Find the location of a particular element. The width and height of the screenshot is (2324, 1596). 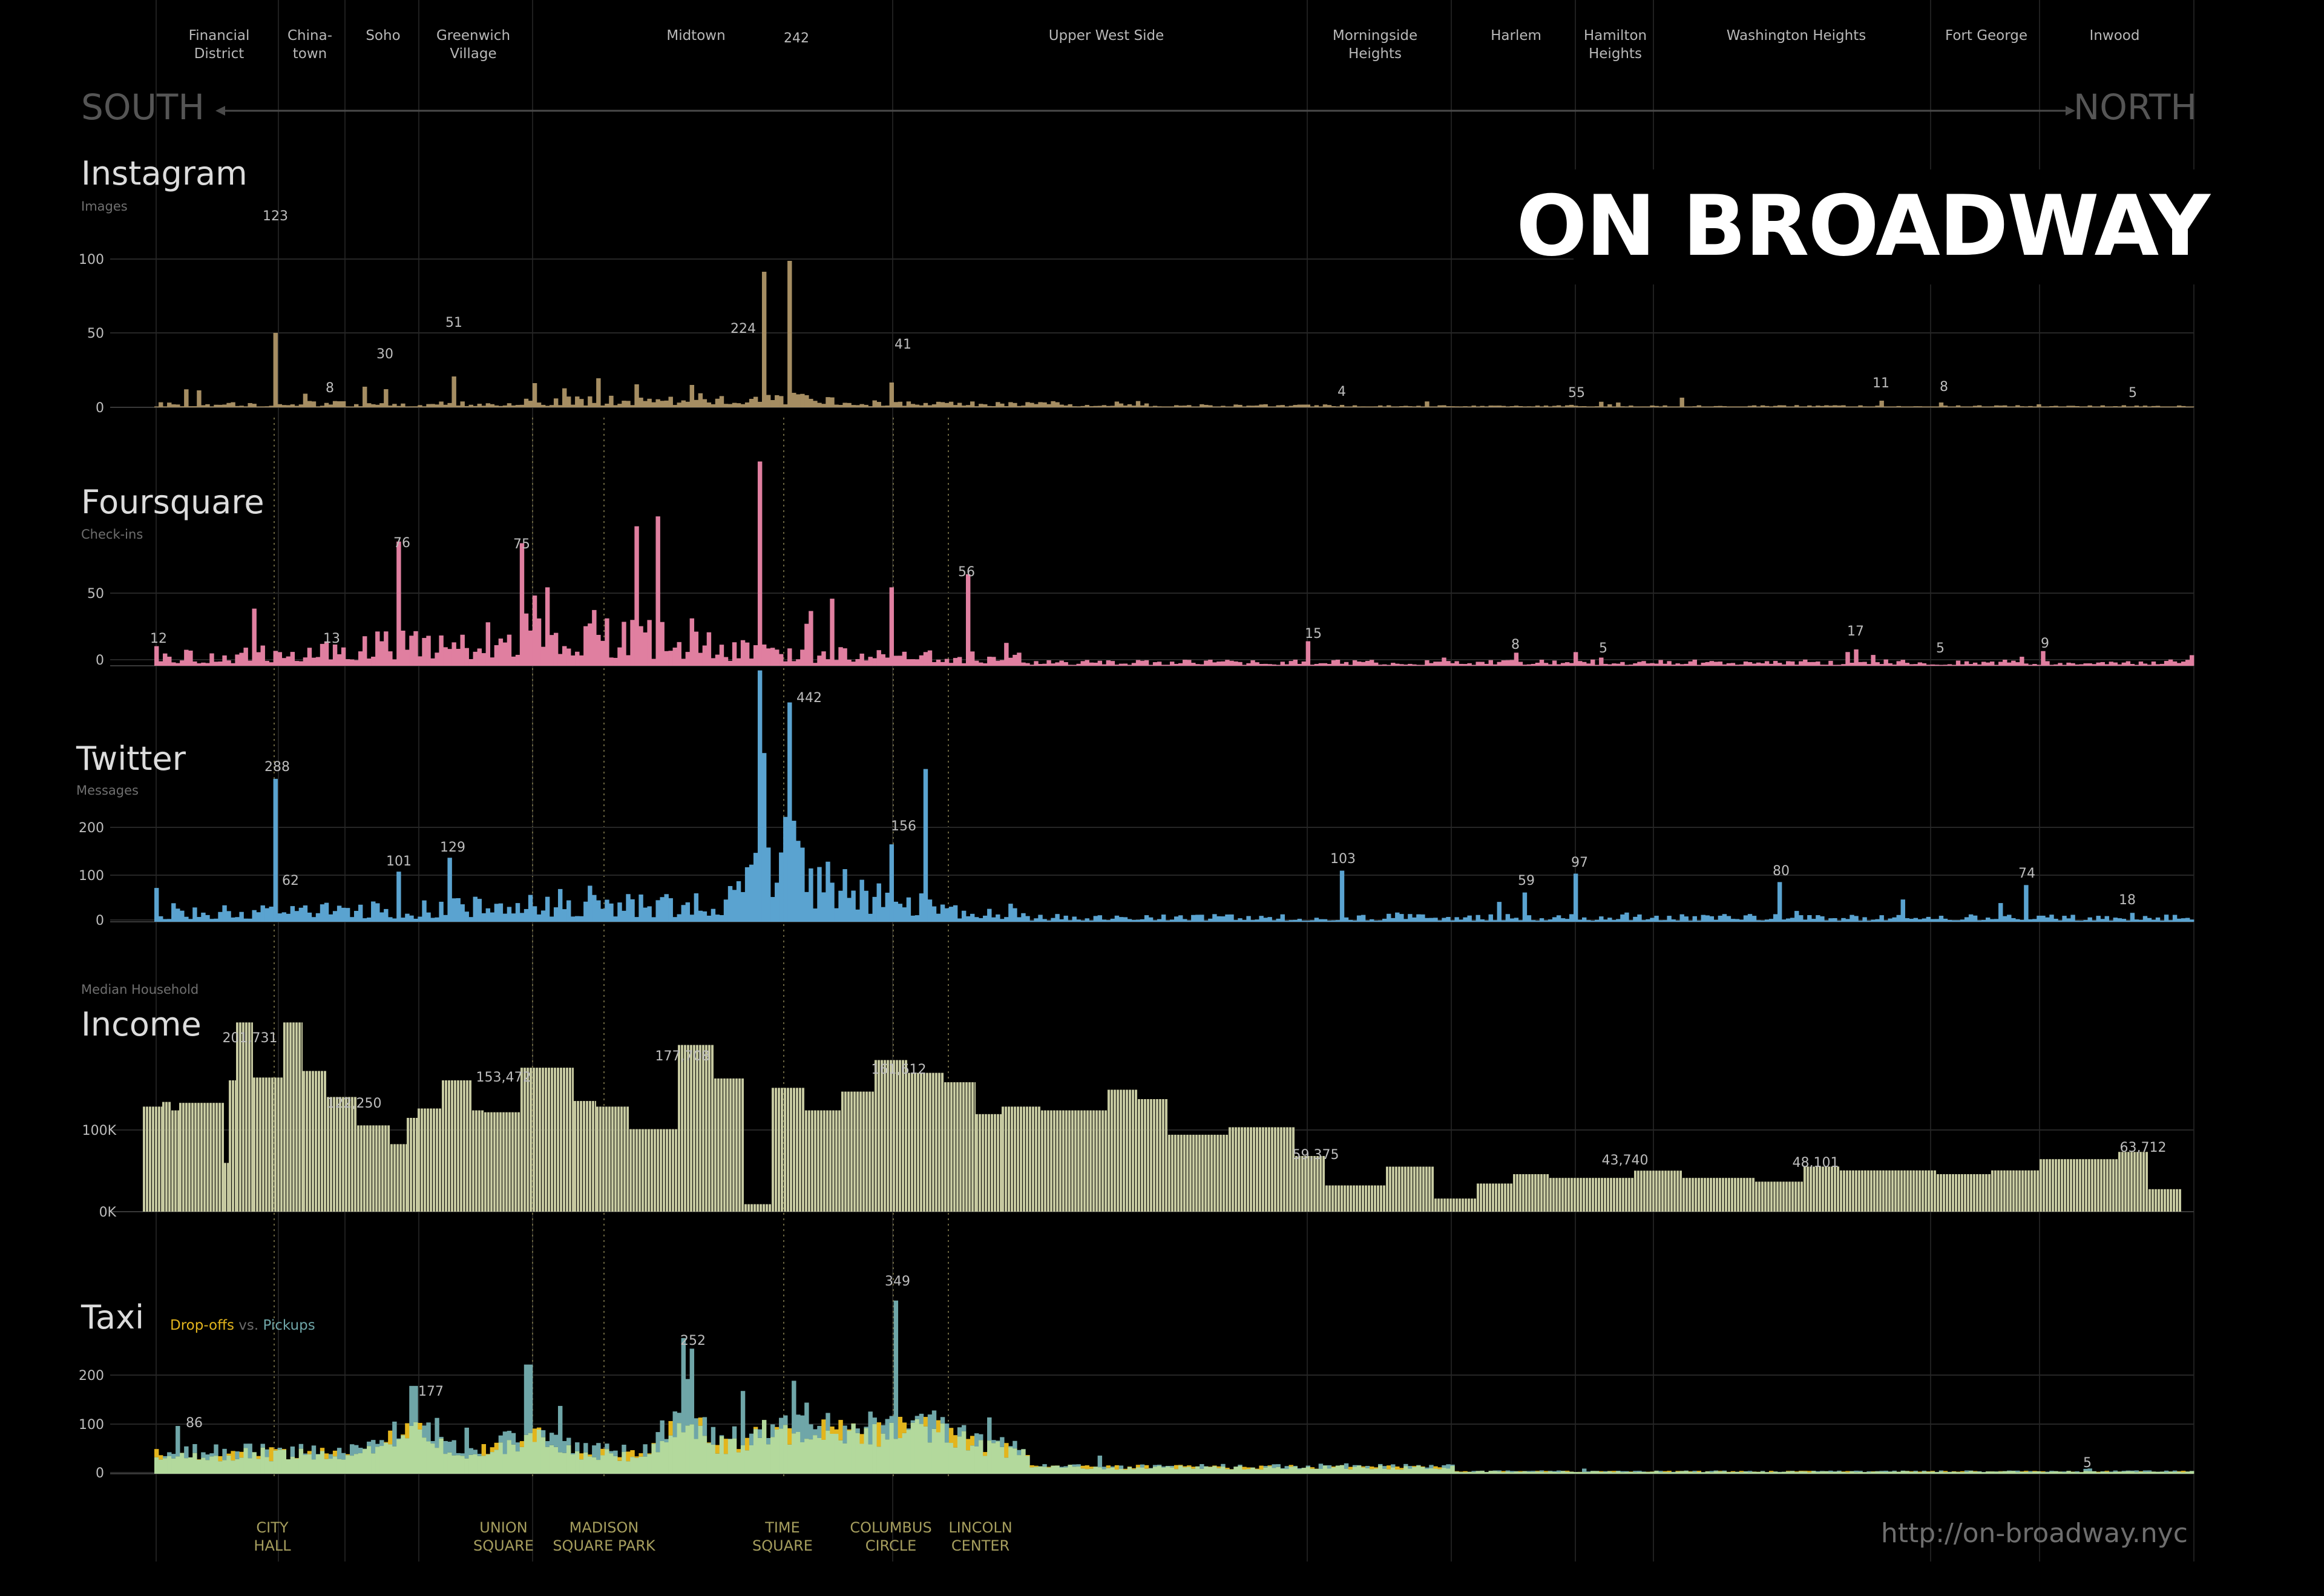

neighborhood-label-line: Fort George is located at coordinates (1986, 36).